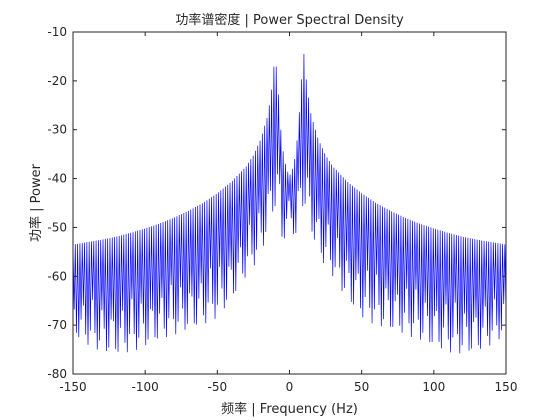 The image size is (560, 420). I want to click on x-tick-label: 0, so click(290, 387).